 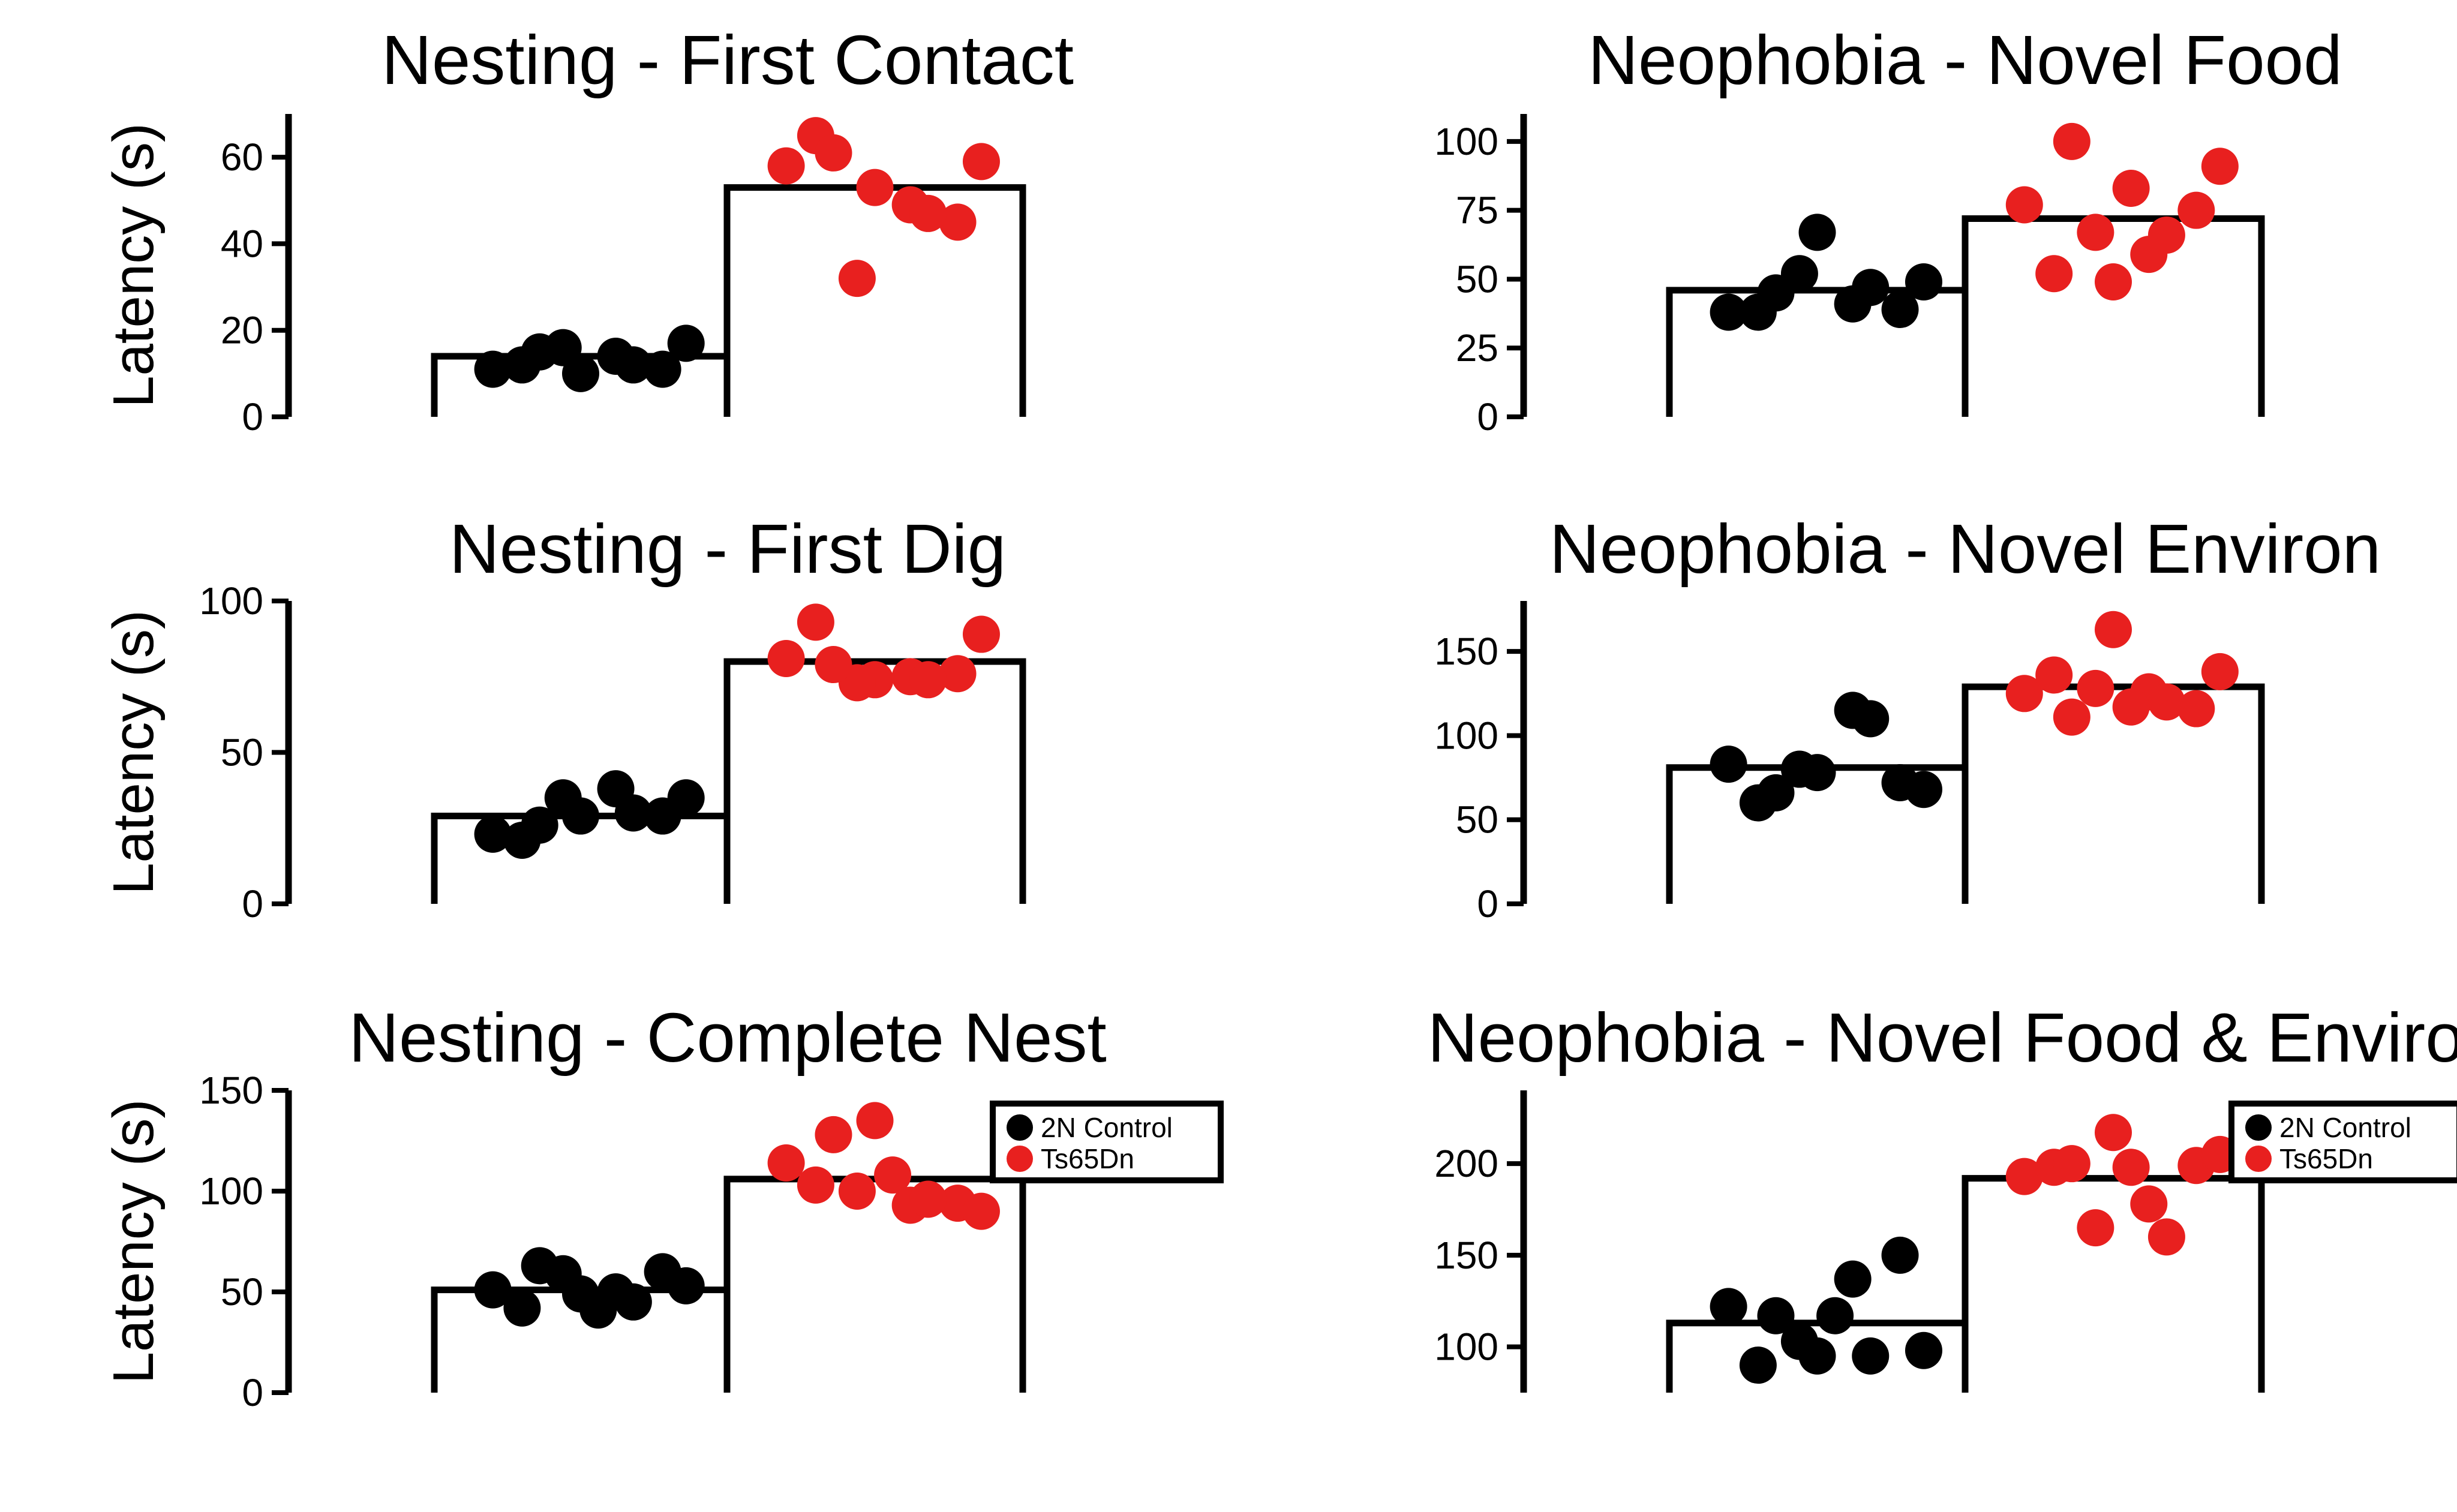 What do you see at coordinates (728, 60) in the screenshot?
I see `panel-title: Nesting - First Contact` at bounding box center [728, 60].